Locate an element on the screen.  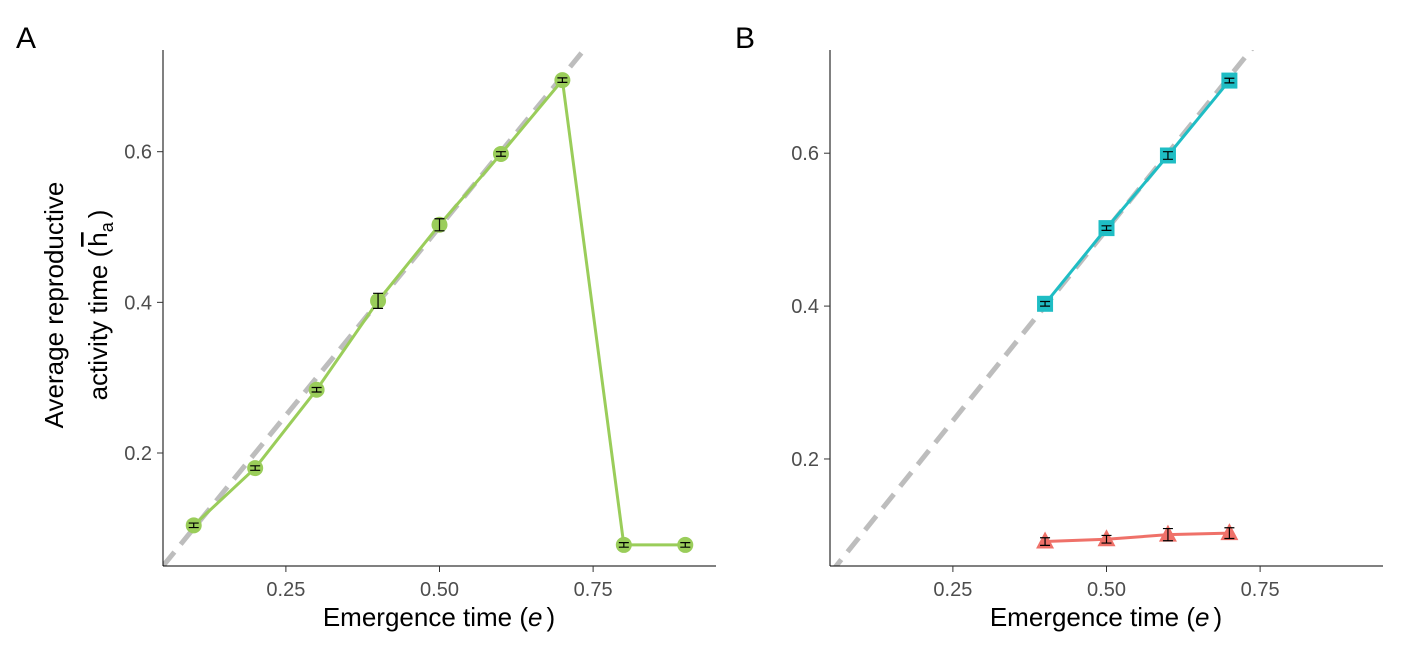
y-axis-title-line1: Average reproductive is located at coordinates (54, 305).